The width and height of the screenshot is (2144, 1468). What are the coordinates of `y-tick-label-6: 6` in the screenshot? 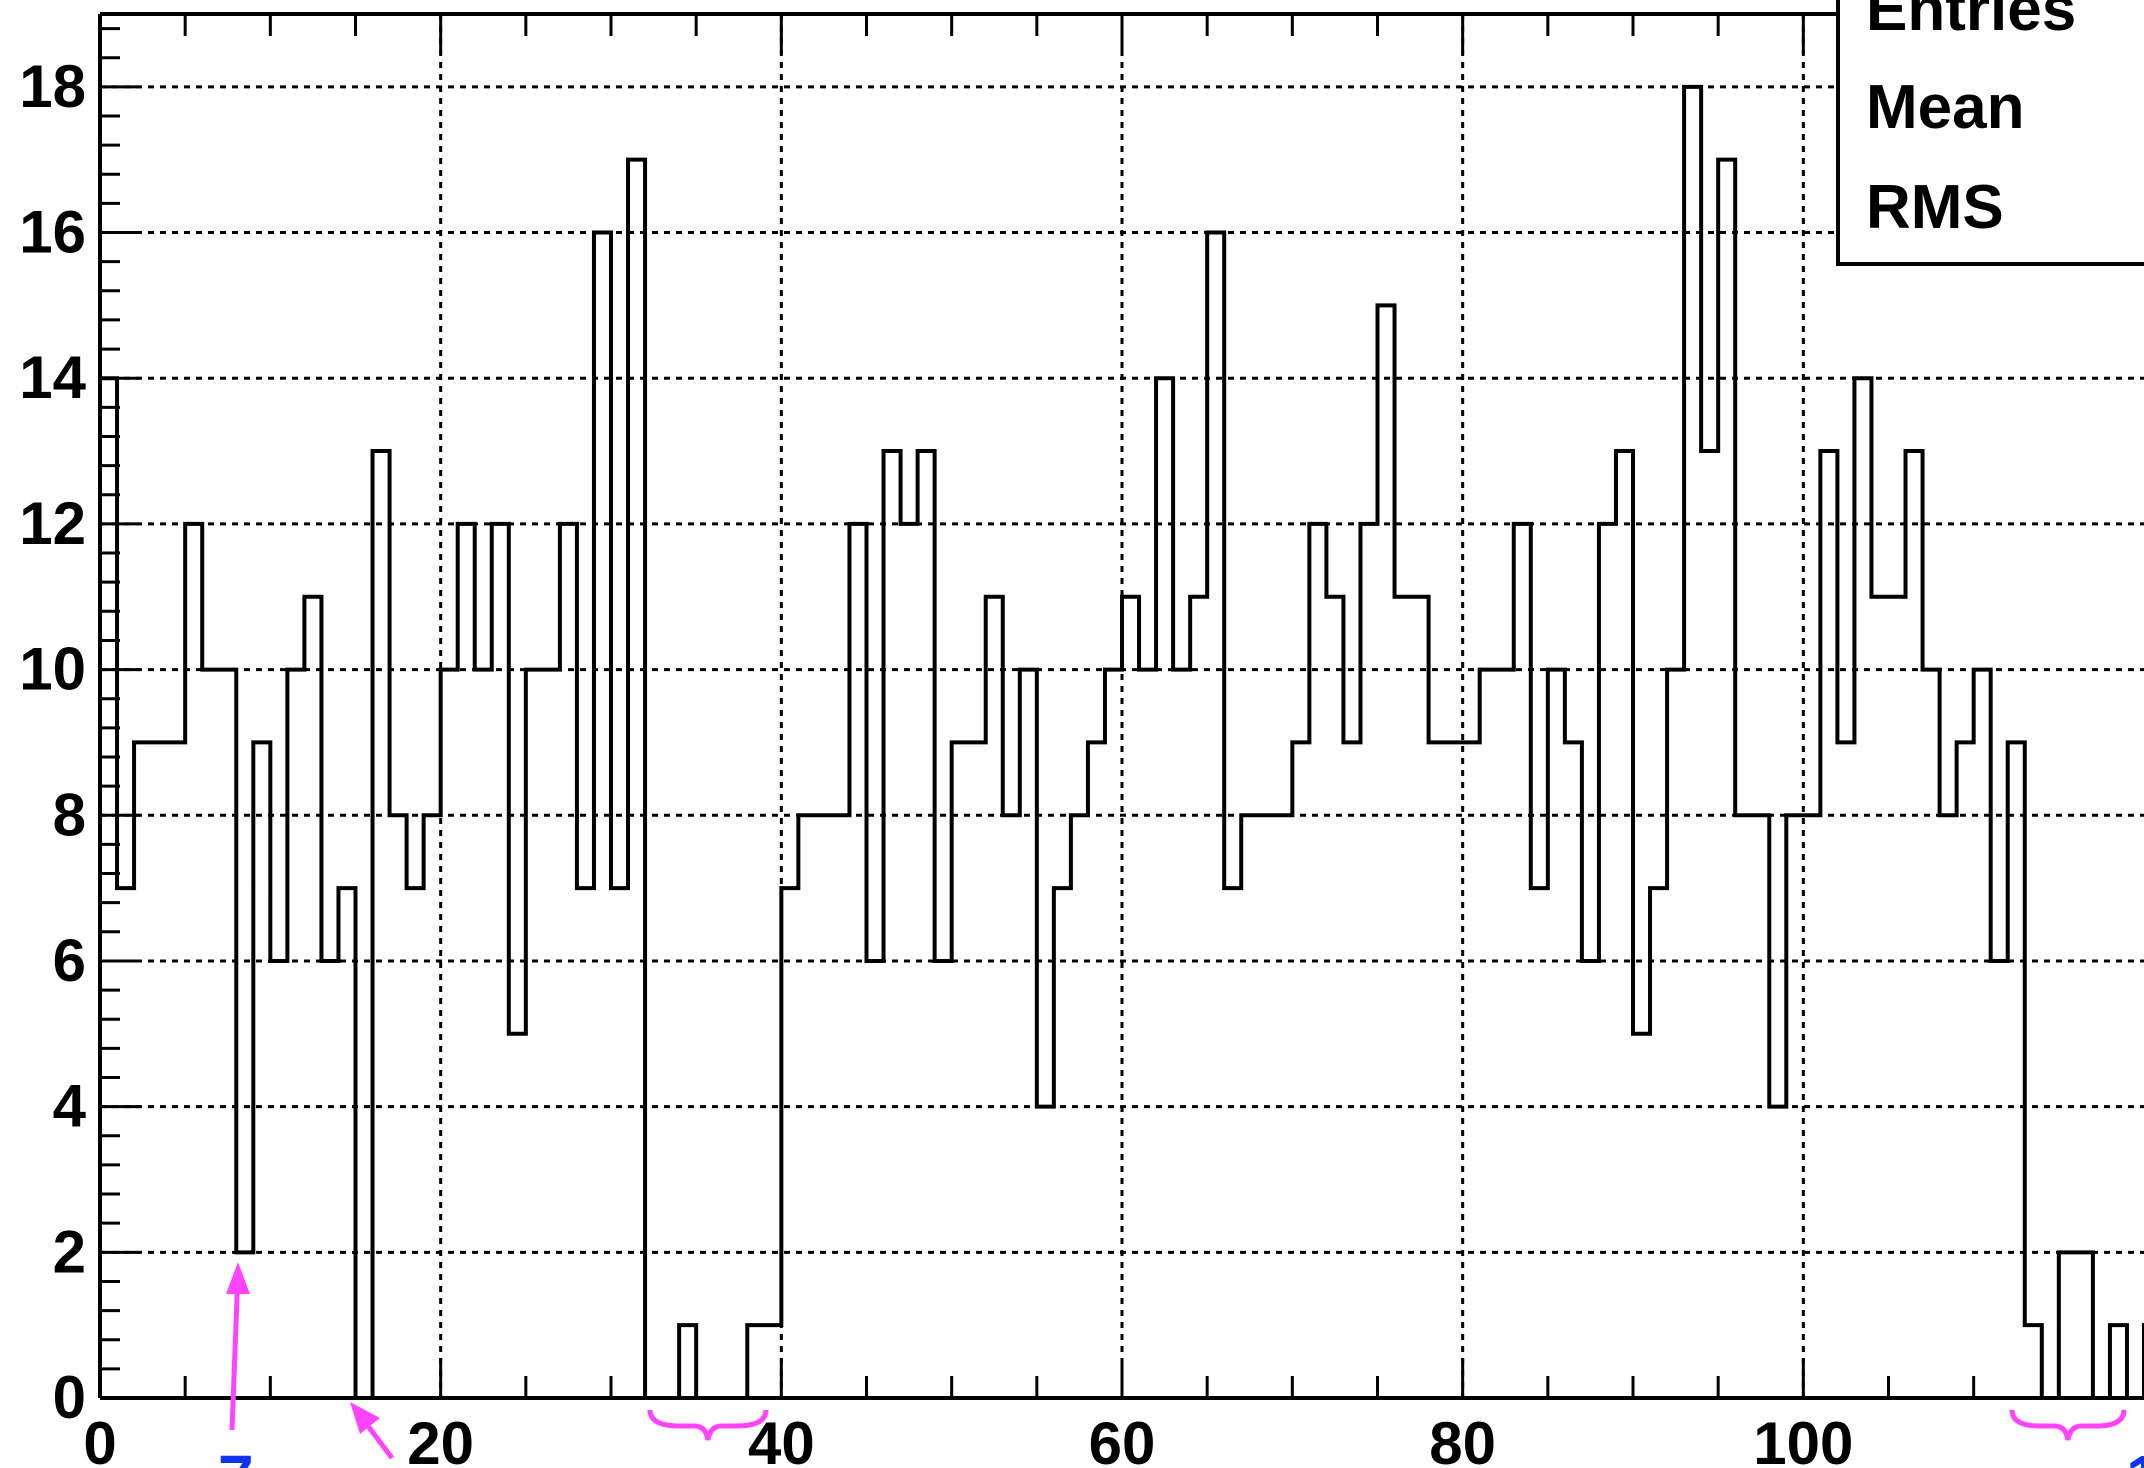 It's located at (69, 960).